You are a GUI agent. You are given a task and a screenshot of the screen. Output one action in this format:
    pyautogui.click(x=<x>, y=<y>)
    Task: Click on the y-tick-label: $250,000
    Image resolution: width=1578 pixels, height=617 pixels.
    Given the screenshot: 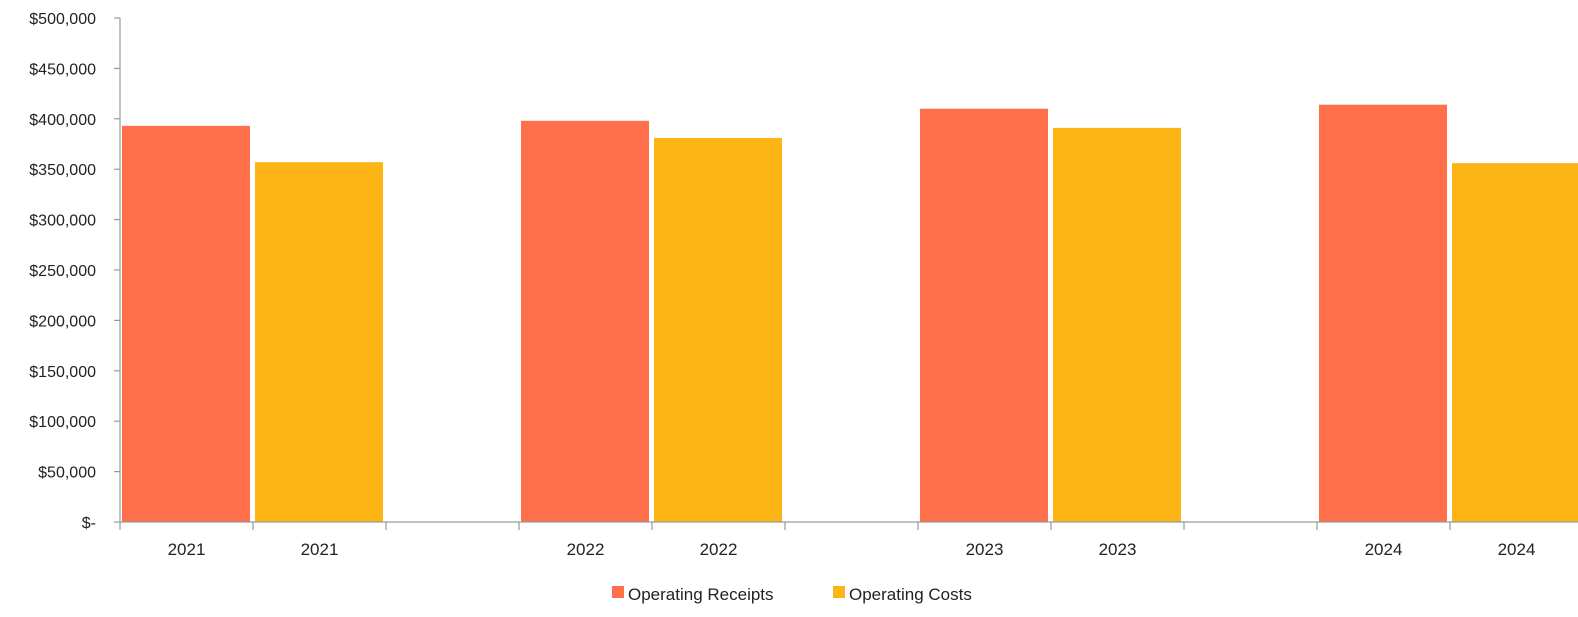 What is the action you would take?
    pyautogui.click(x=62, y=271)
    